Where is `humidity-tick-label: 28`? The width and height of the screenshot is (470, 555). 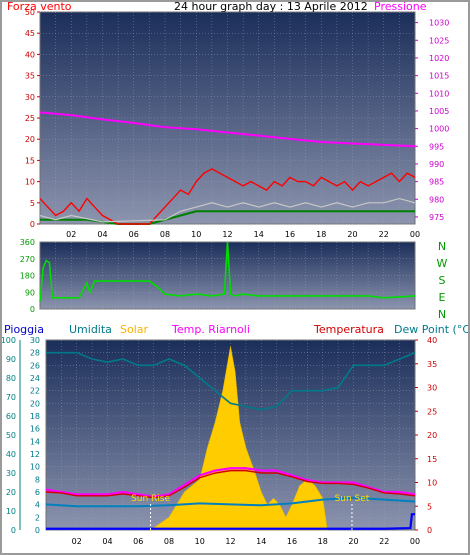
humidity-tick-label: 28 is located at coordinates (35, 353).